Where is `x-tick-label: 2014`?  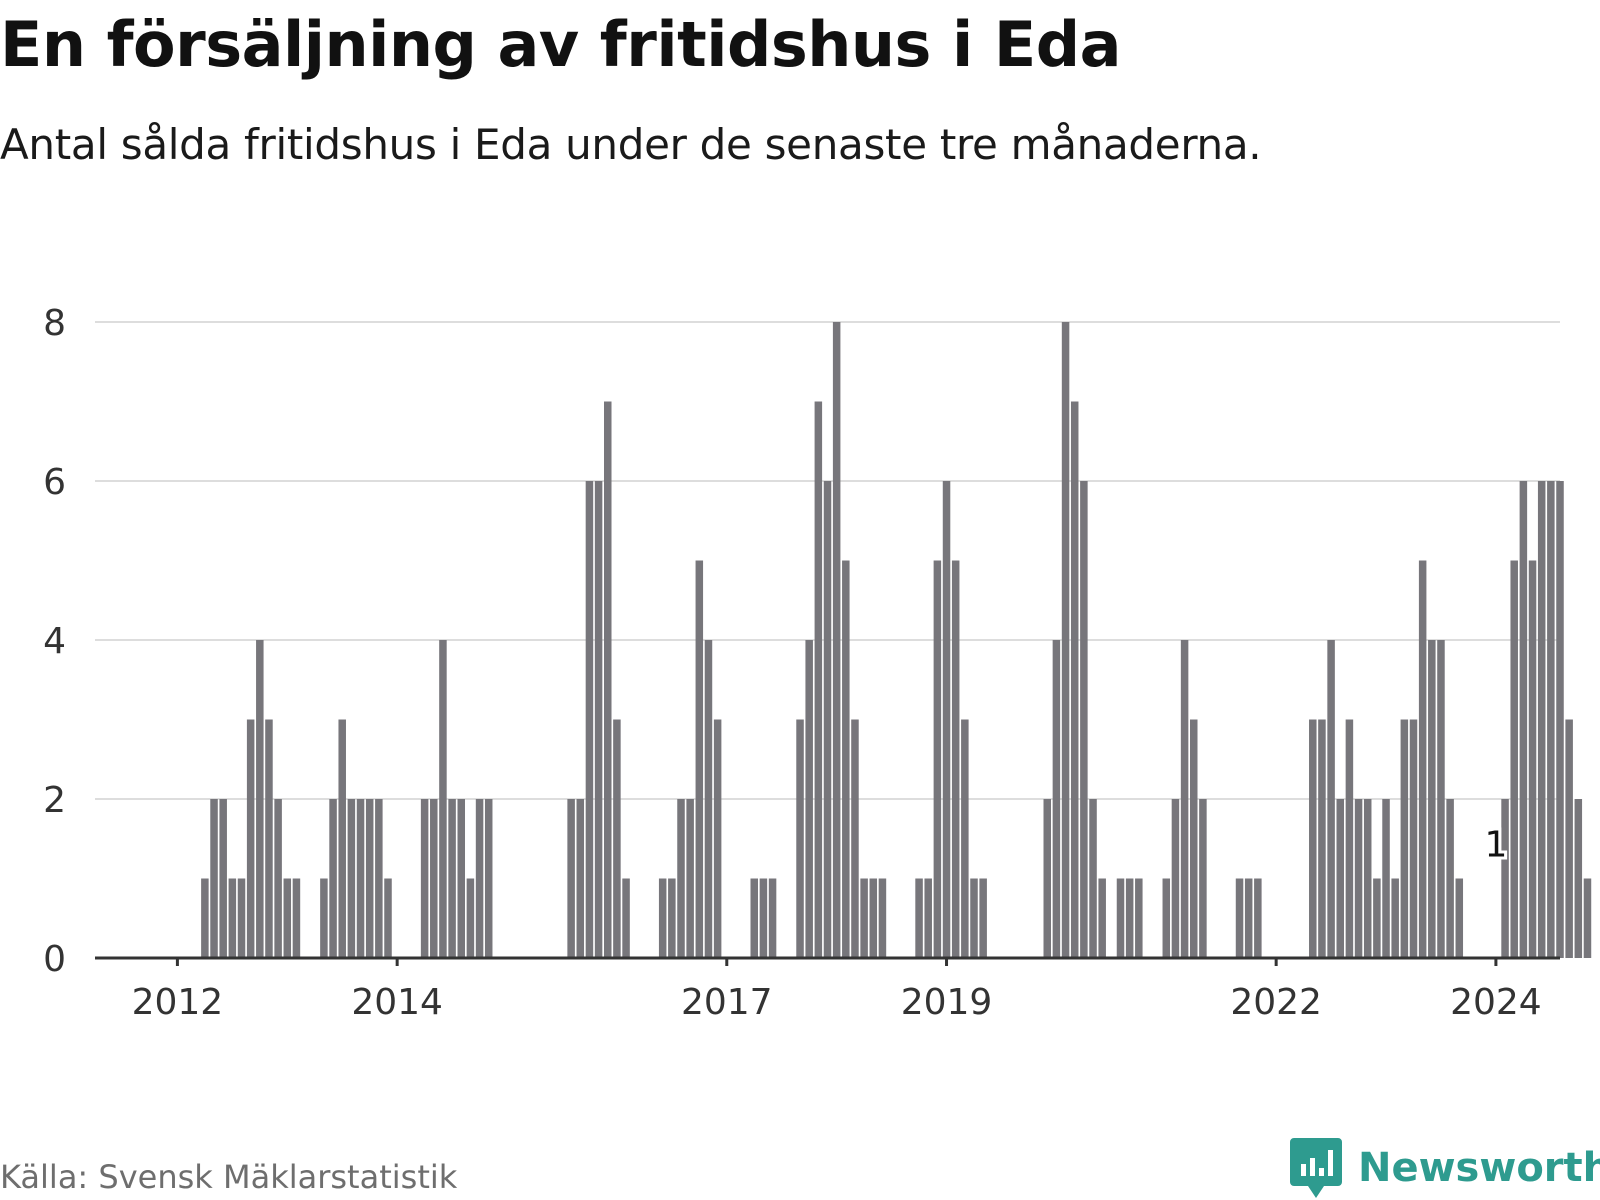
x-tick-label: 2014 is located at coordinates (397, 1002).